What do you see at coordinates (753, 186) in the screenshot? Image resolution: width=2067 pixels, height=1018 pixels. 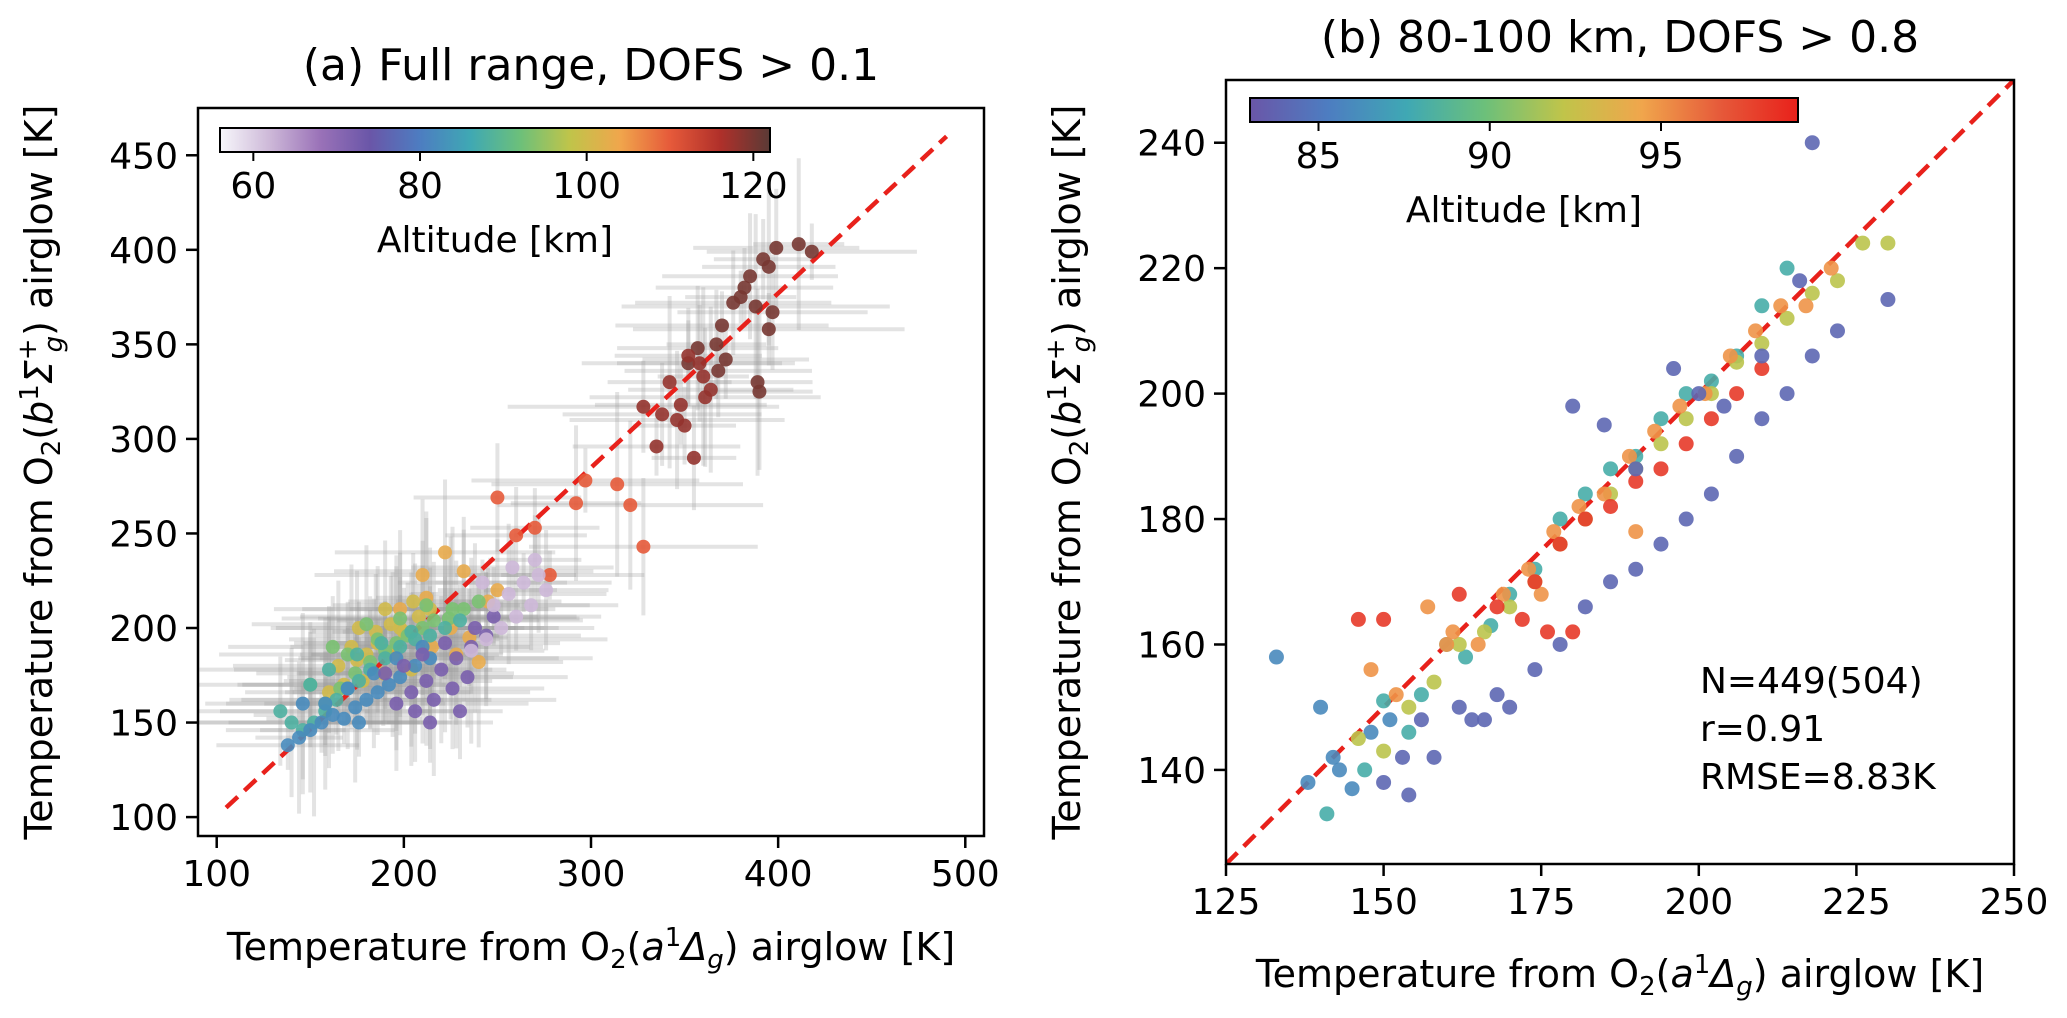 I see `colorbar-tick-label: 120` at bounding box center [753, 186].